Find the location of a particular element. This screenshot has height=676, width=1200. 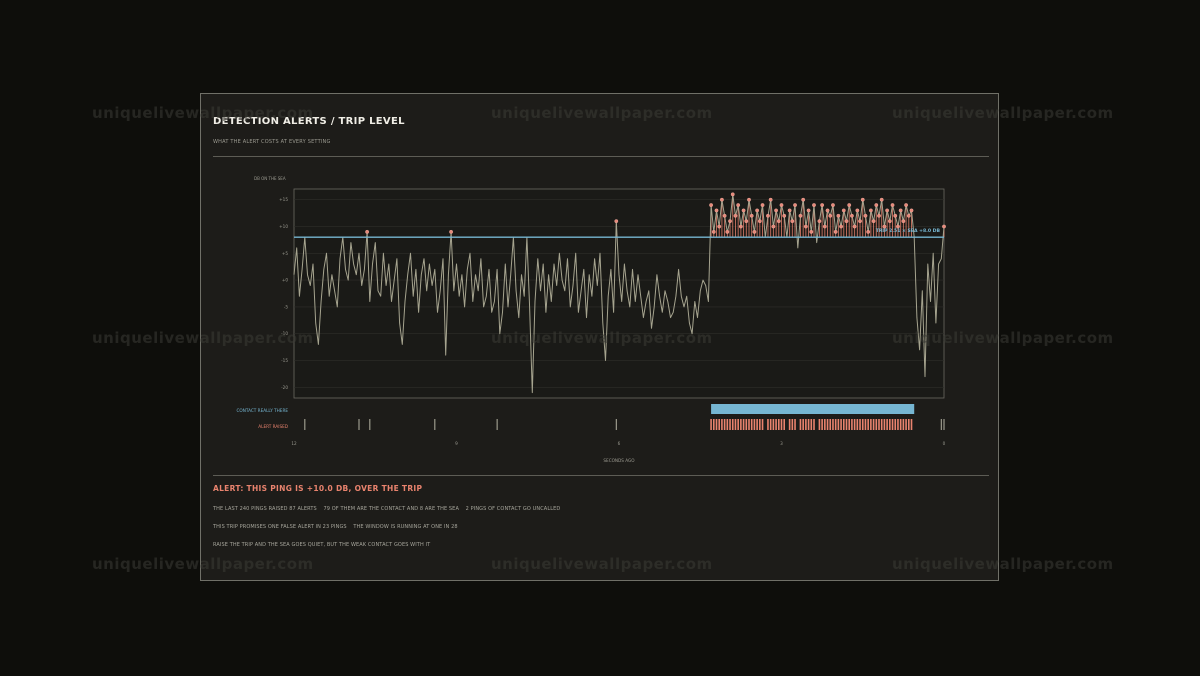

y-tick-label: +0 is located at coordinates (285, 280).